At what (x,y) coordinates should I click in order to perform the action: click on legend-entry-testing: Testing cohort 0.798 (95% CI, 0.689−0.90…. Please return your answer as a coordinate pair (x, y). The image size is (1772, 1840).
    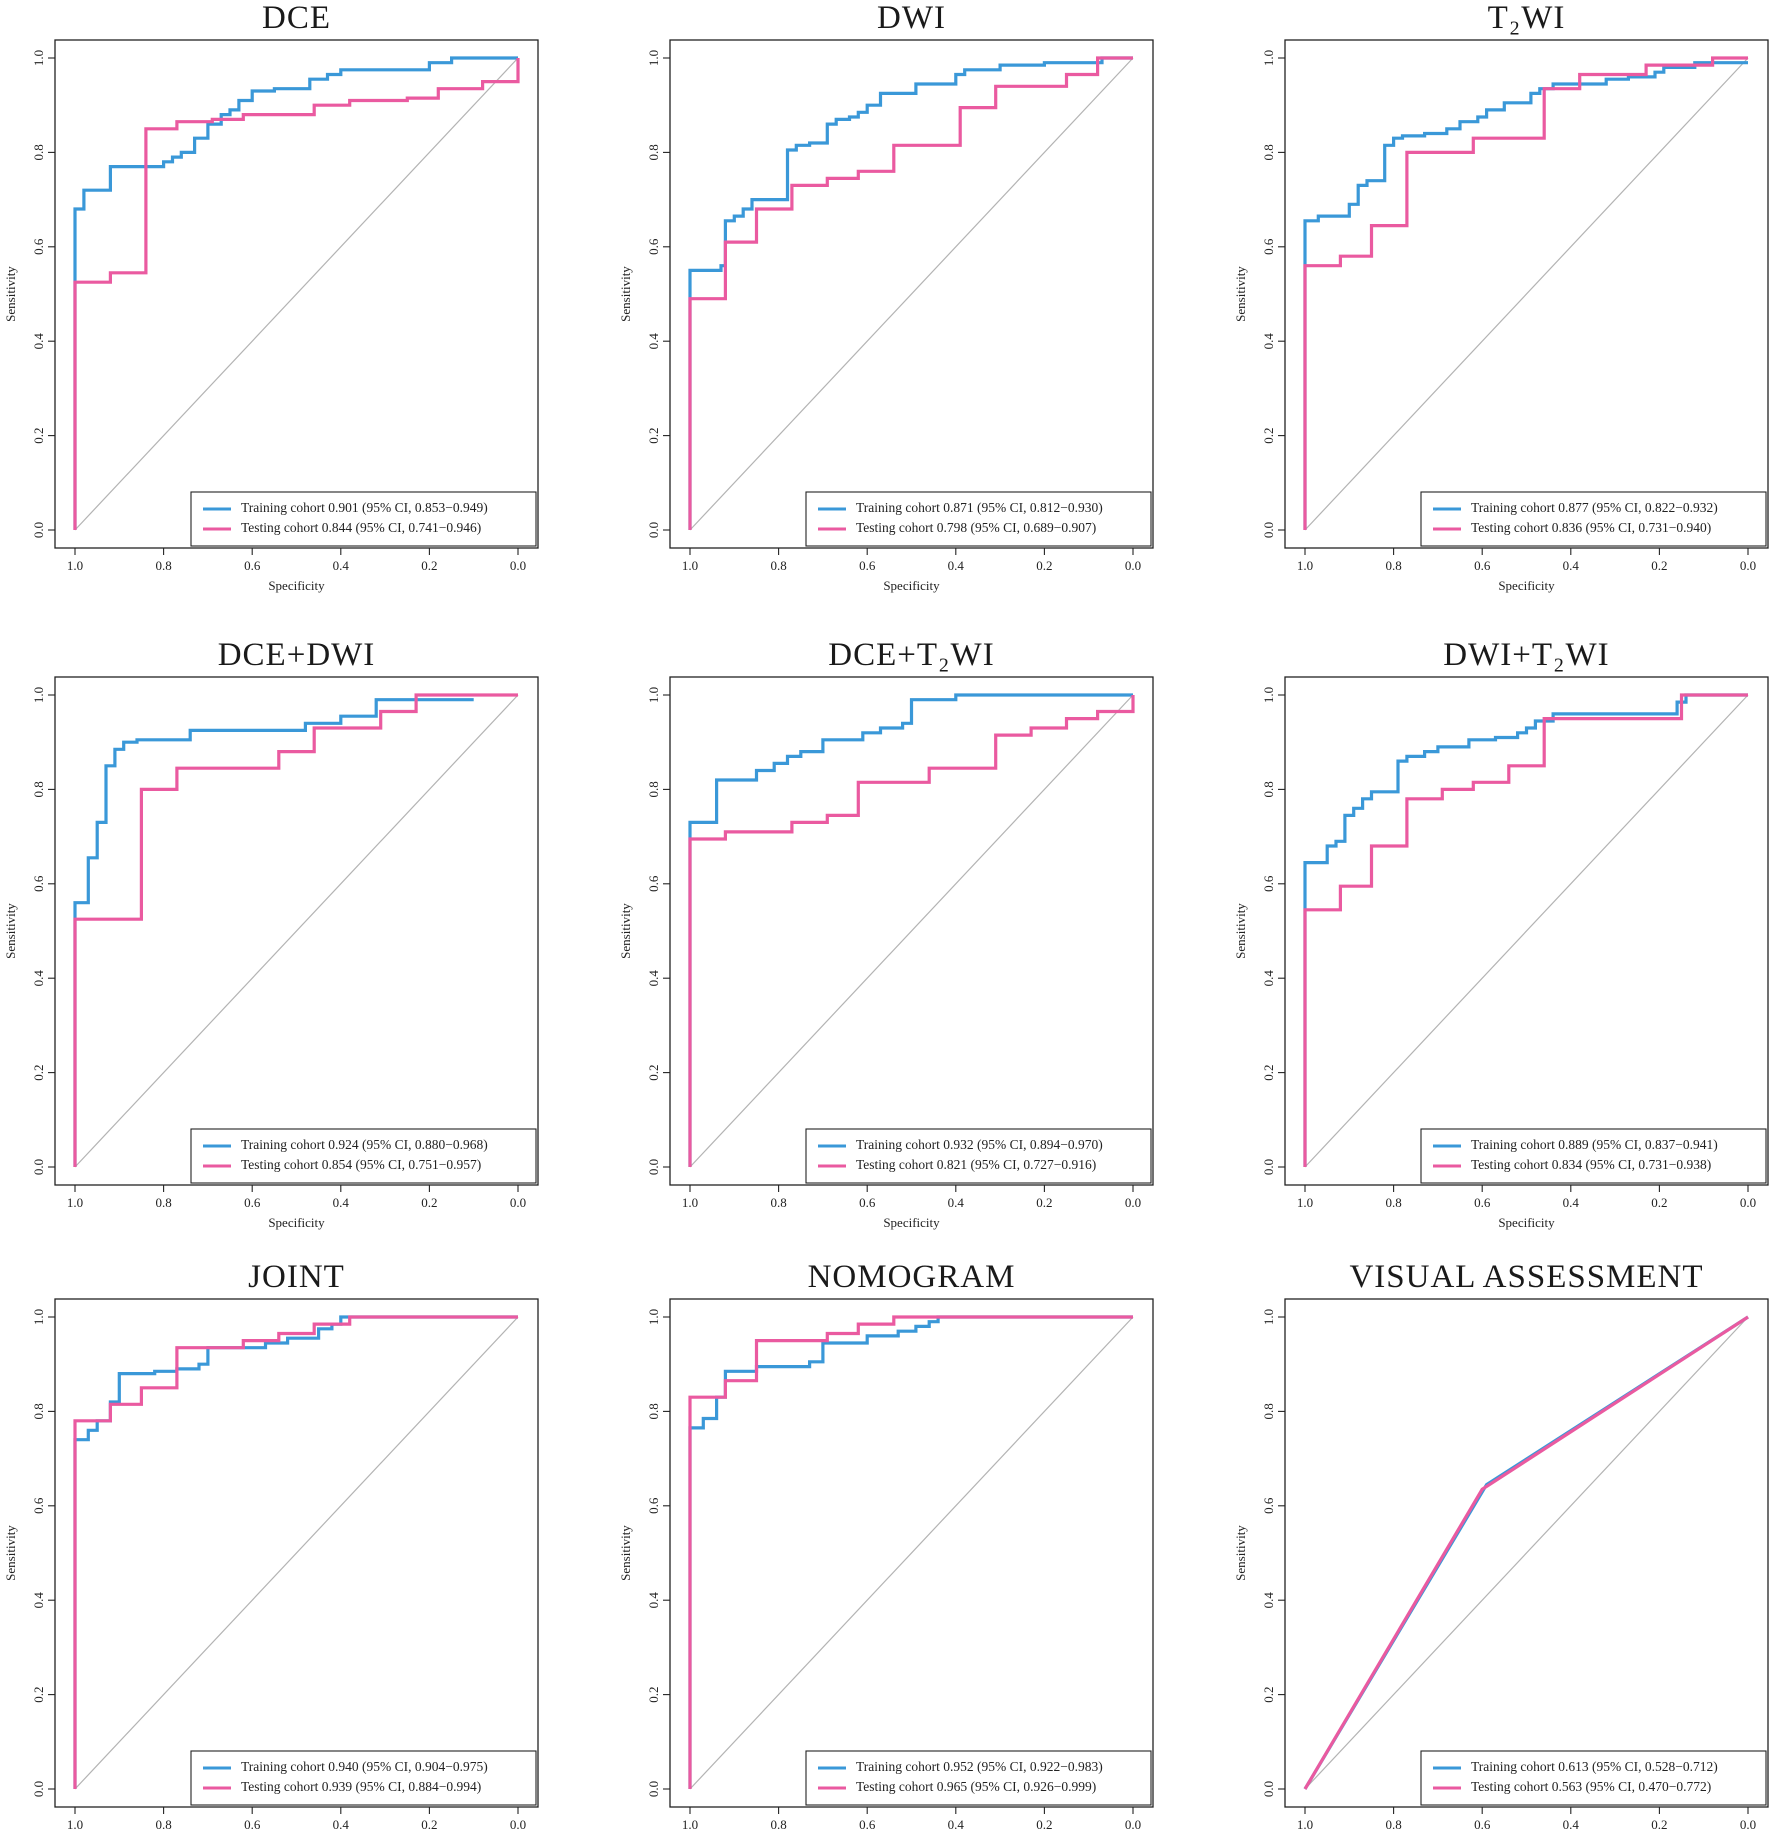
    Looking at the image, I should click on (976, 527).